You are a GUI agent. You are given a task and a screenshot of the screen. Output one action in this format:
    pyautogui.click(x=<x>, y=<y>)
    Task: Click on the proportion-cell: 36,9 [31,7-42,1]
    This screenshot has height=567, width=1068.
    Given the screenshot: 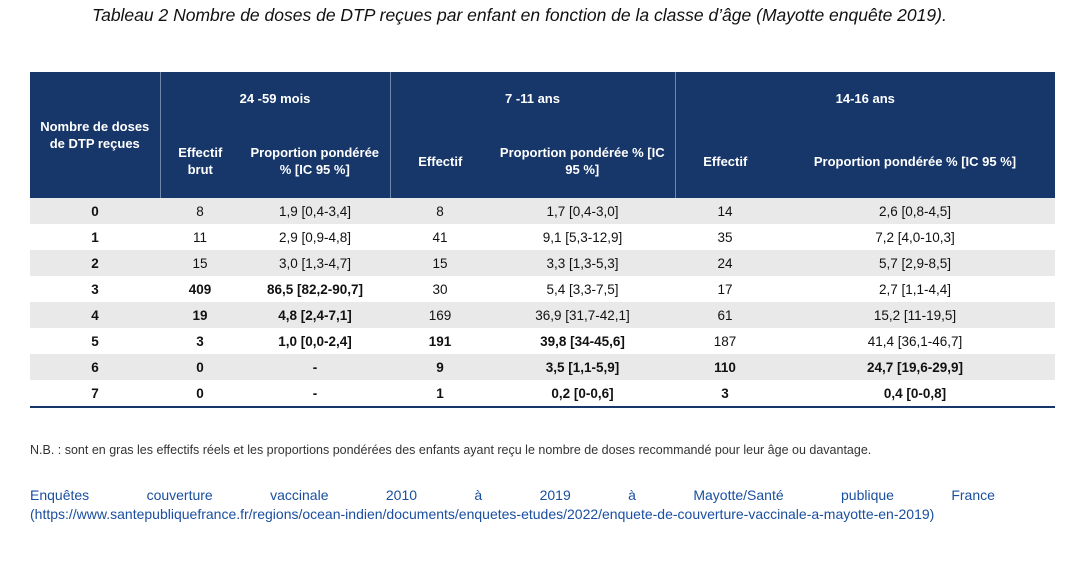 What is the action you would take?
    pyautogui.click(x=583, y=315)
    